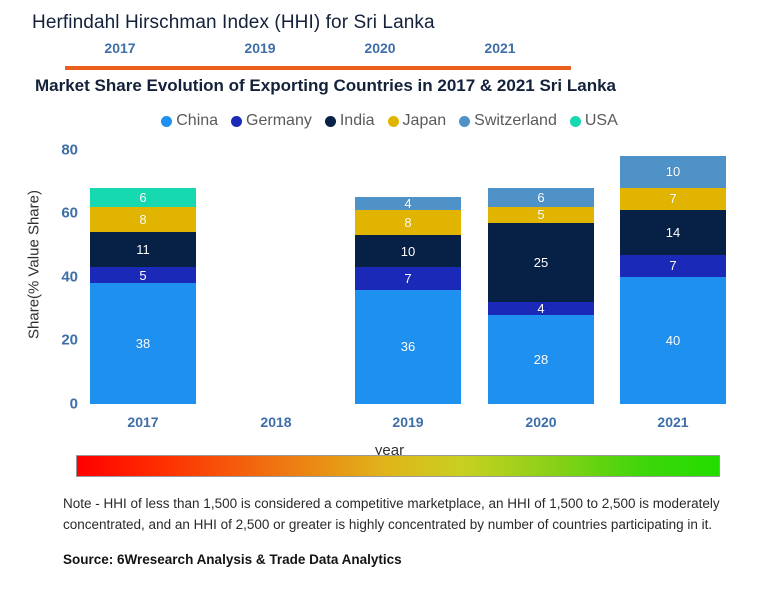 Image resolution: width=779 pixels, height=600 pixels. I want to click on bar-segment-value: 38, so click(143, 344).